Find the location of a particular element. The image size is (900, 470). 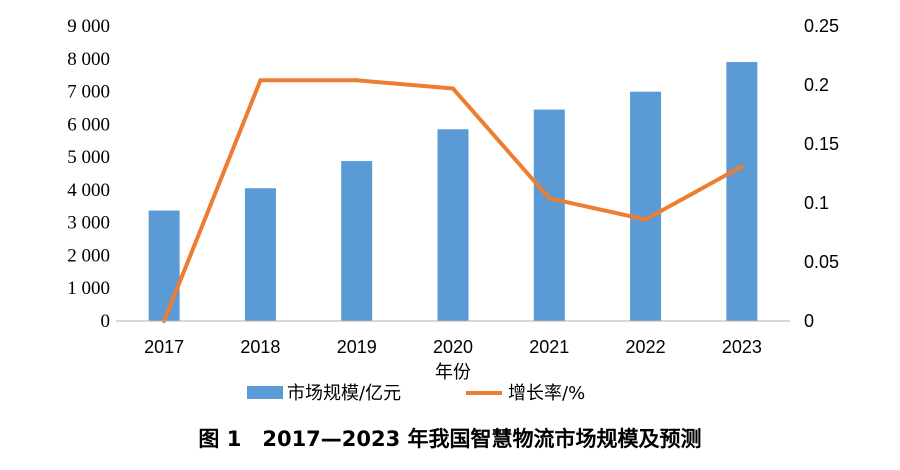

growth-point-2019 is located at coordinates (356, 80).